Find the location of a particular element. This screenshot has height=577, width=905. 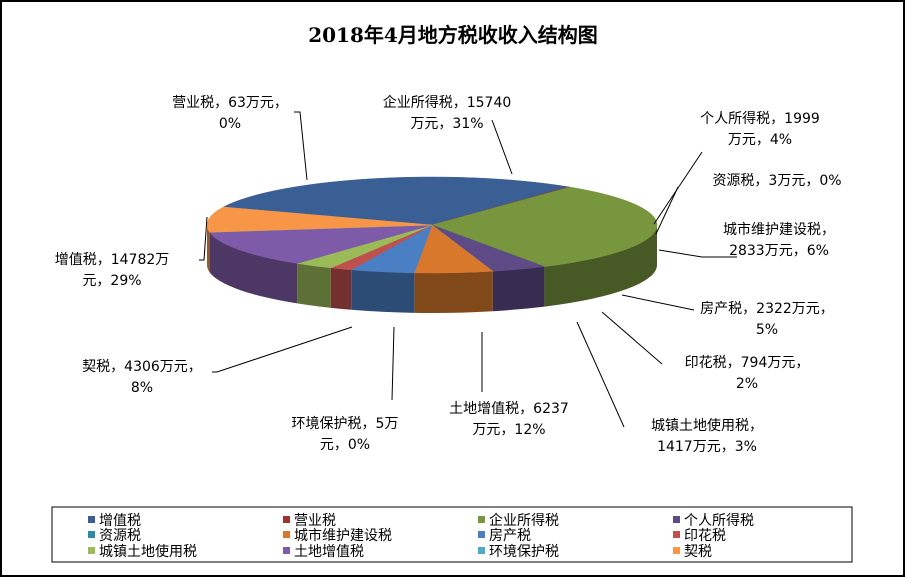

legend-label: 企业所得税 is located at coordinates (524, 520).